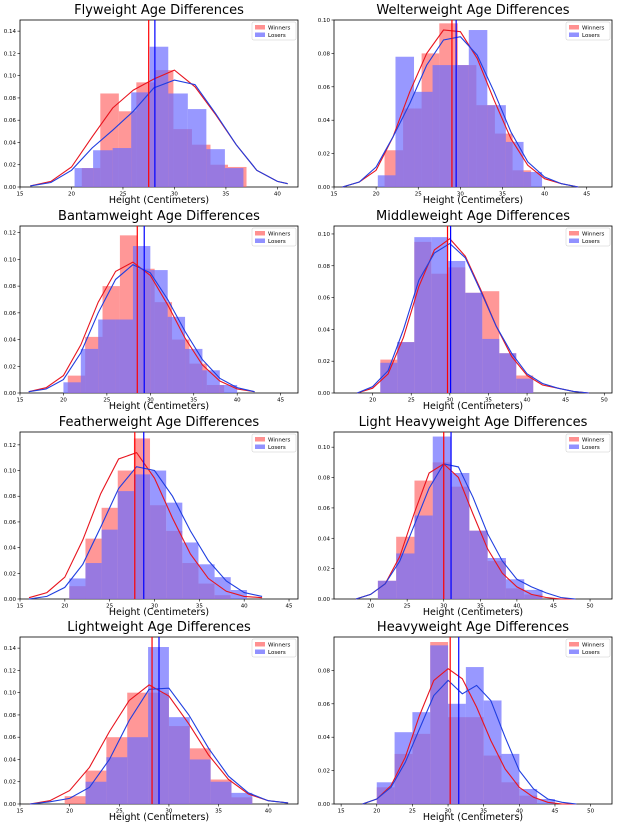 This screenshot has width=625, height=822. Describe the element at coordinates (473, 216) in the screenshot. I see `chart-title: Middleweight Age Differences` at that location.